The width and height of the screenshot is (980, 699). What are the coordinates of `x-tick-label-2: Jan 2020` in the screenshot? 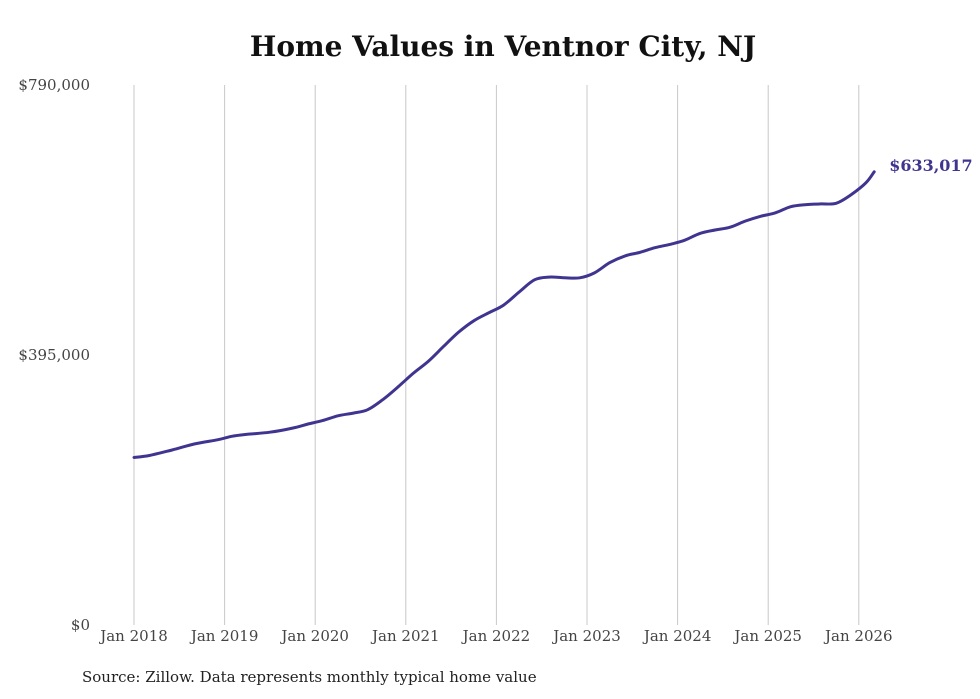 It's located at (314, 636).